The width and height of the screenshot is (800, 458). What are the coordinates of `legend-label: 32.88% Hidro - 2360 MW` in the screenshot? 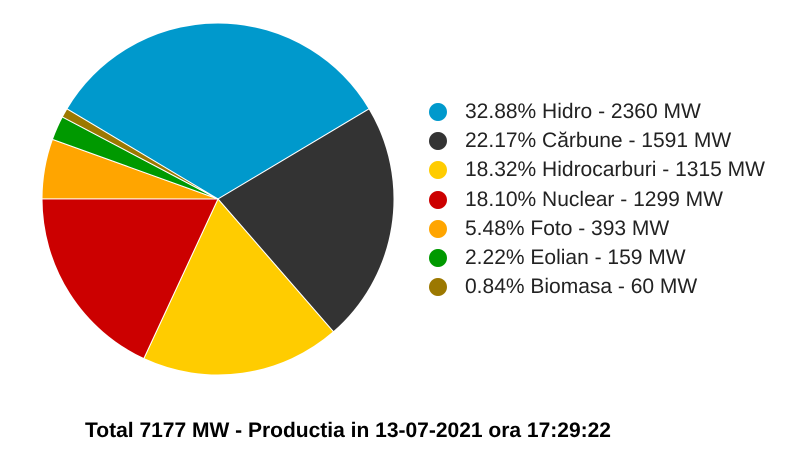 It's located at (583, 112).